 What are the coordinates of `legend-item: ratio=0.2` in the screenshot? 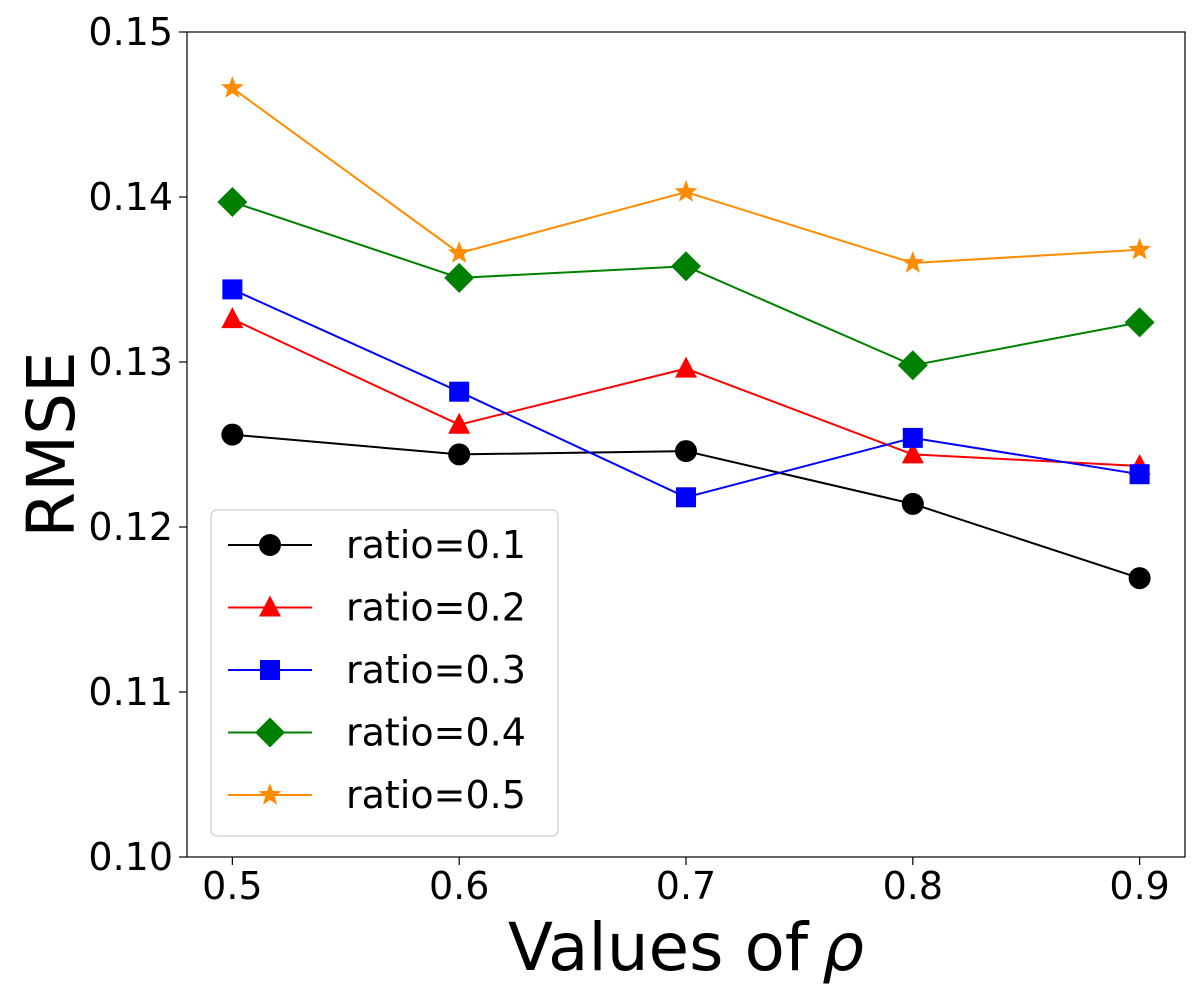 It's located at (377, 608).